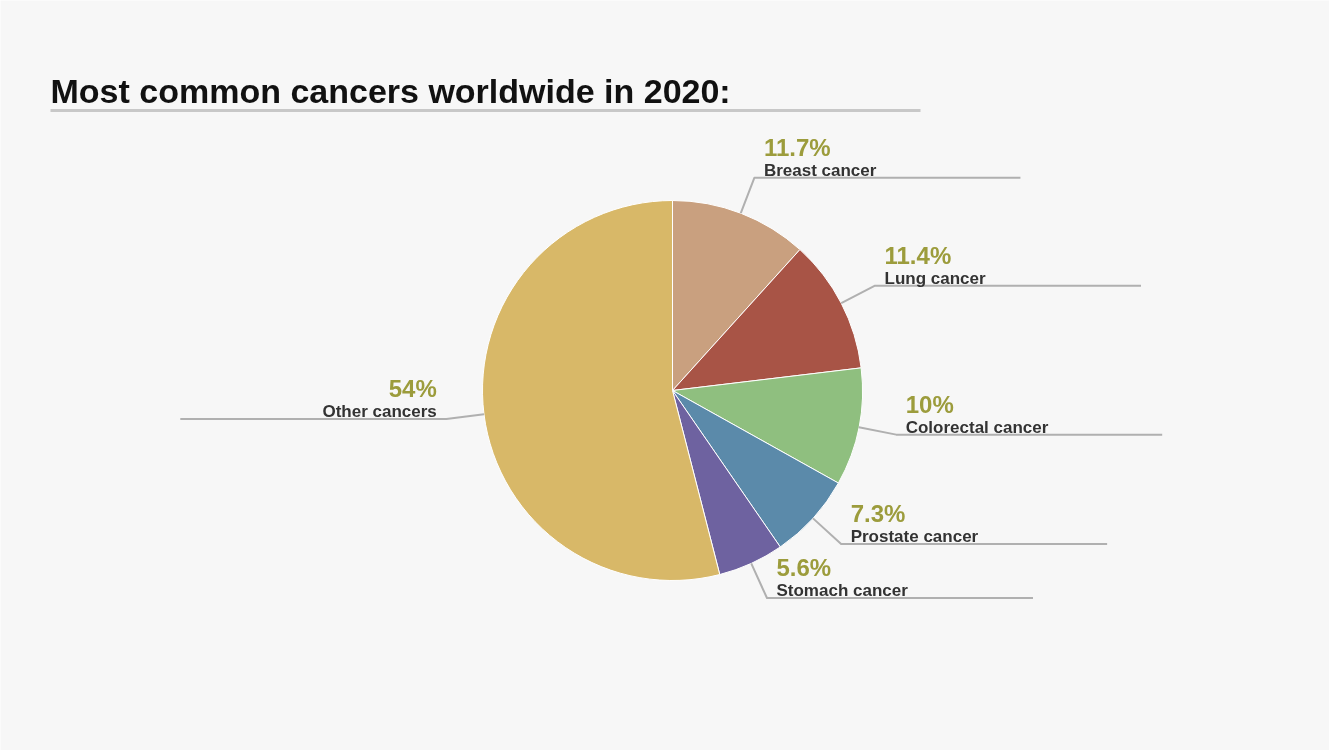  Describe the element at coordinates (379, 411) in the screenshot. I see `slice-label: Other cancers` at that location.